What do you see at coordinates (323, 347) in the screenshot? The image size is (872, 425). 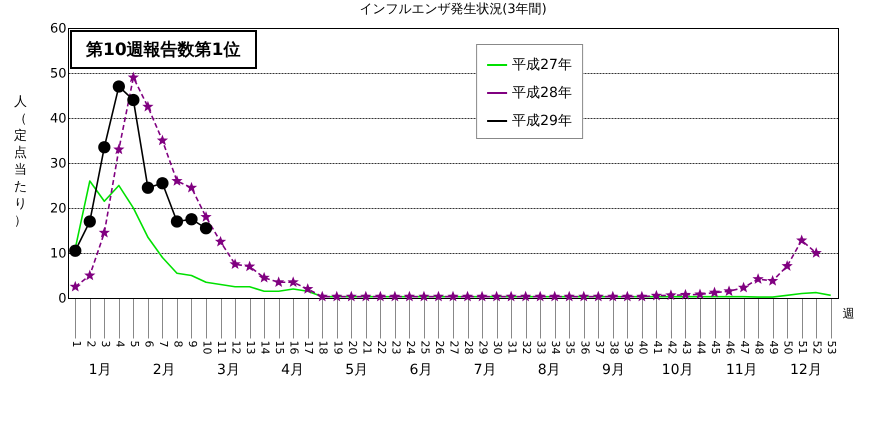 I see `x-tick-label: 18` at bounding box center [323, 347].